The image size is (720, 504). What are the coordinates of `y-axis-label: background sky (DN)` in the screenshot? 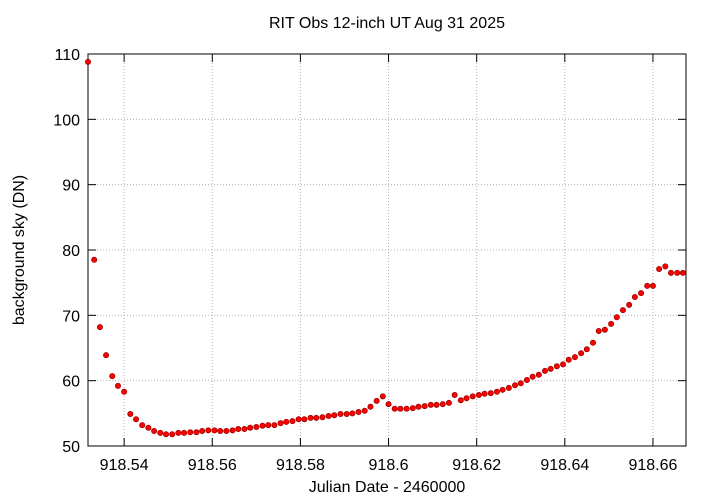 It's located at (19, 250).